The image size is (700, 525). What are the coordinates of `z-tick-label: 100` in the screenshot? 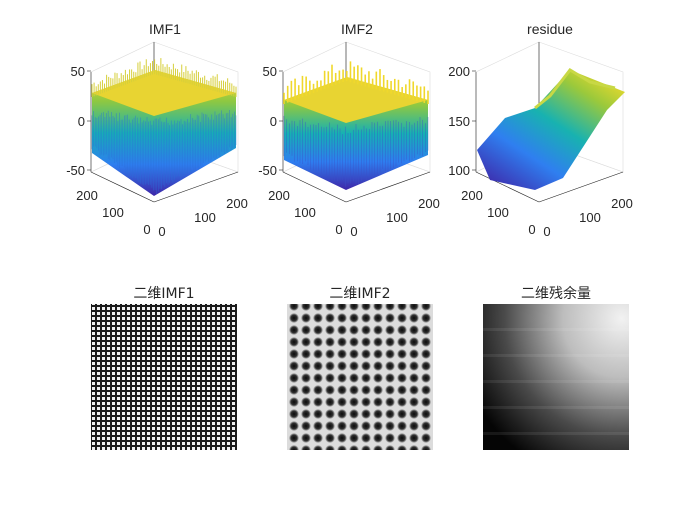 It's located at (459, 170).